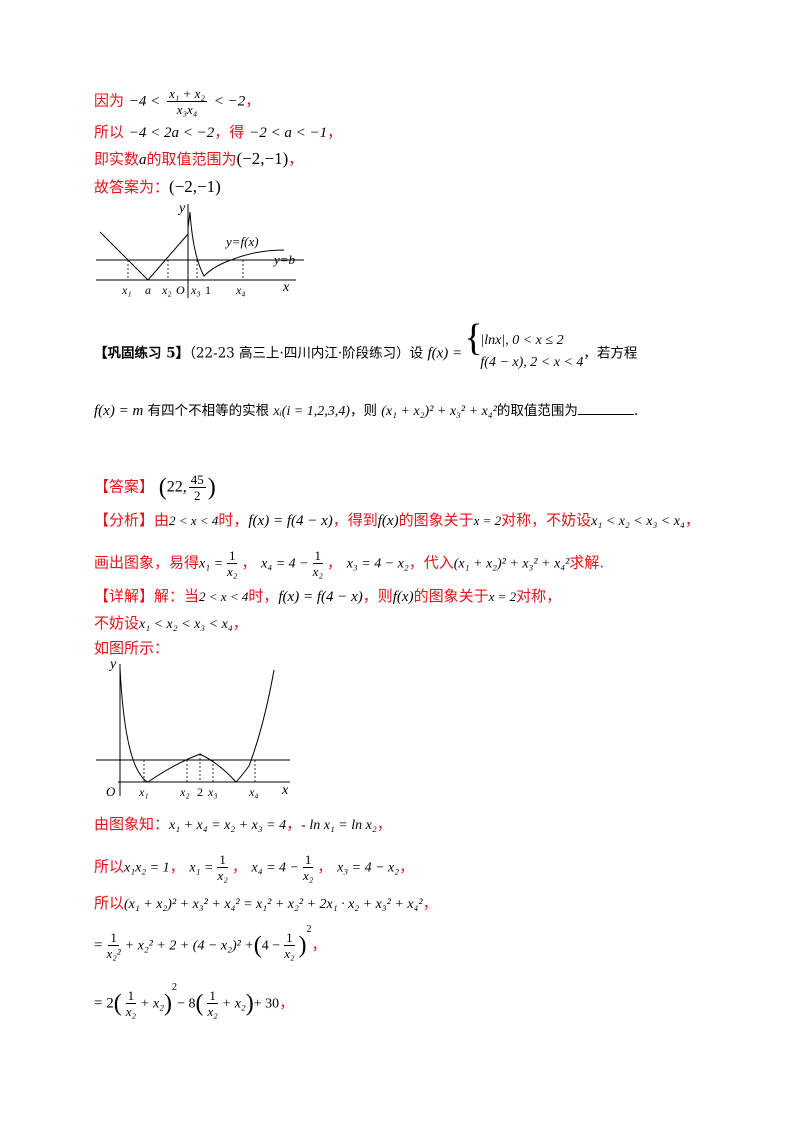  I want to click on text: 对称，不妨设, so click(546, 520).